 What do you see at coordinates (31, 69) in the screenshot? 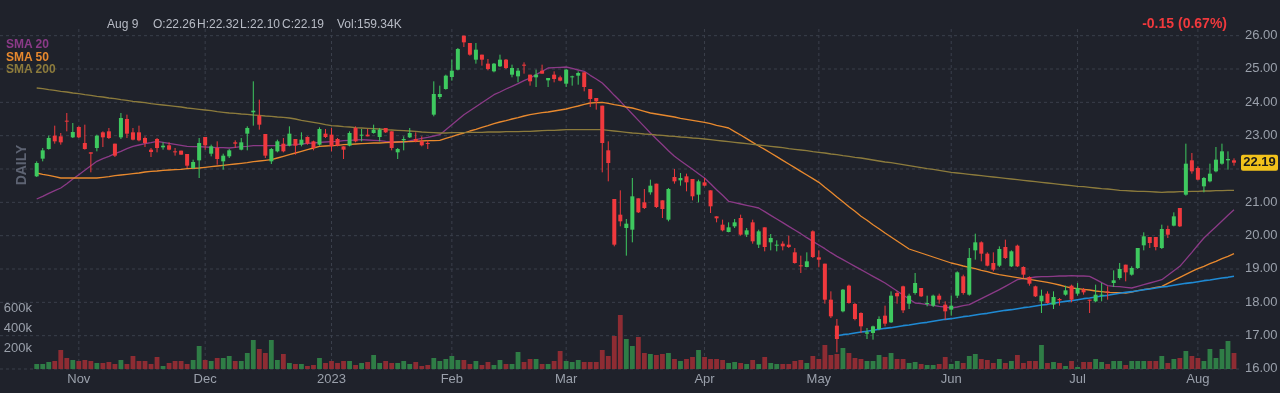
I see `series-label: SMA 200` at bounding box center [31, 69].